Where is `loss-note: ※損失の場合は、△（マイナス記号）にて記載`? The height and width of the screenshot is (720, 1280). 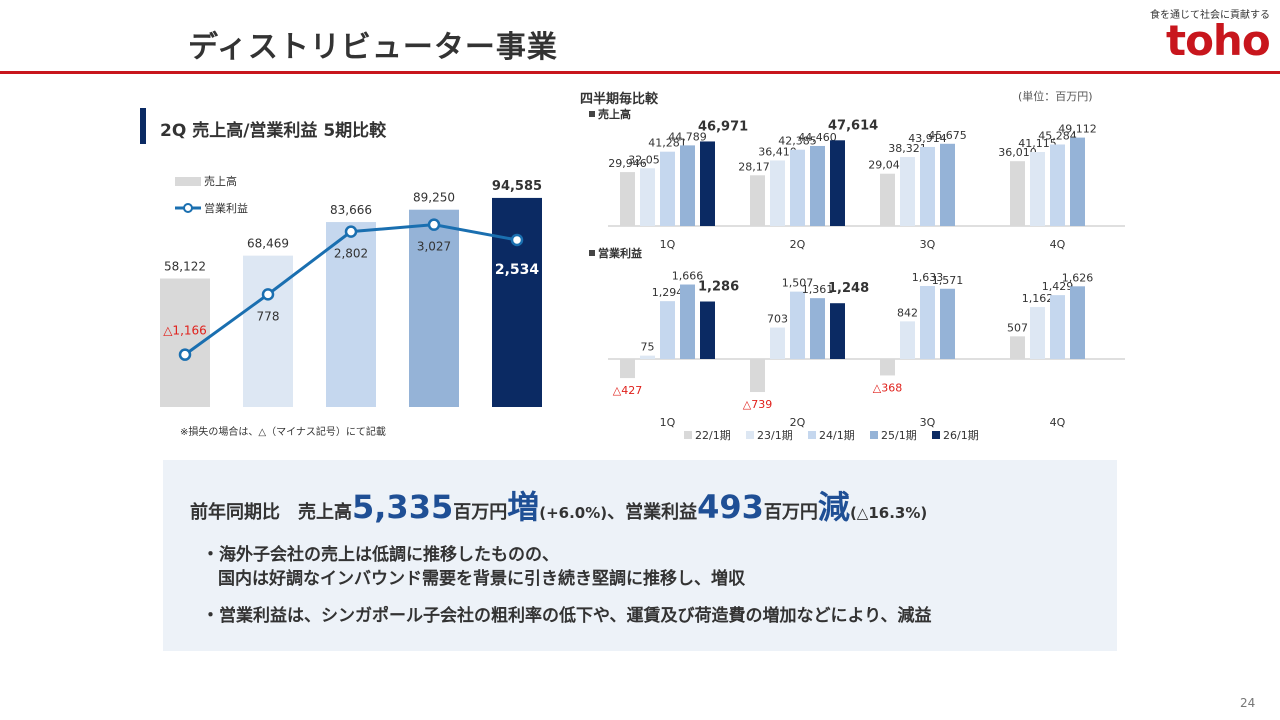
loss-note: ※損失の場合は、△（マイナス記号）にて記載 is located at coordinates (283, 432).